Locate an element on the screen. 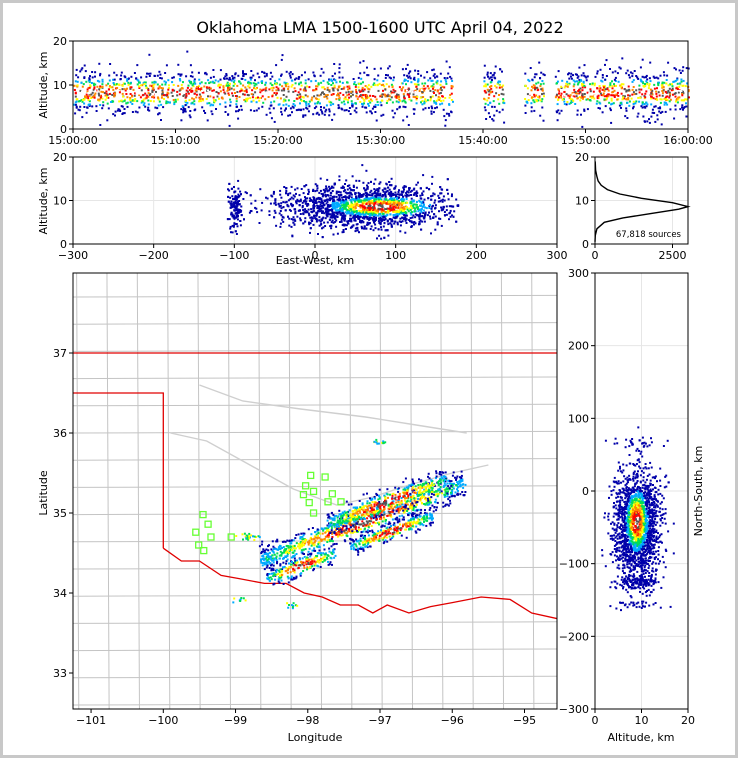 The height and width of the screenshot is (758, 738). county-line is located at coordinates (290, 491).